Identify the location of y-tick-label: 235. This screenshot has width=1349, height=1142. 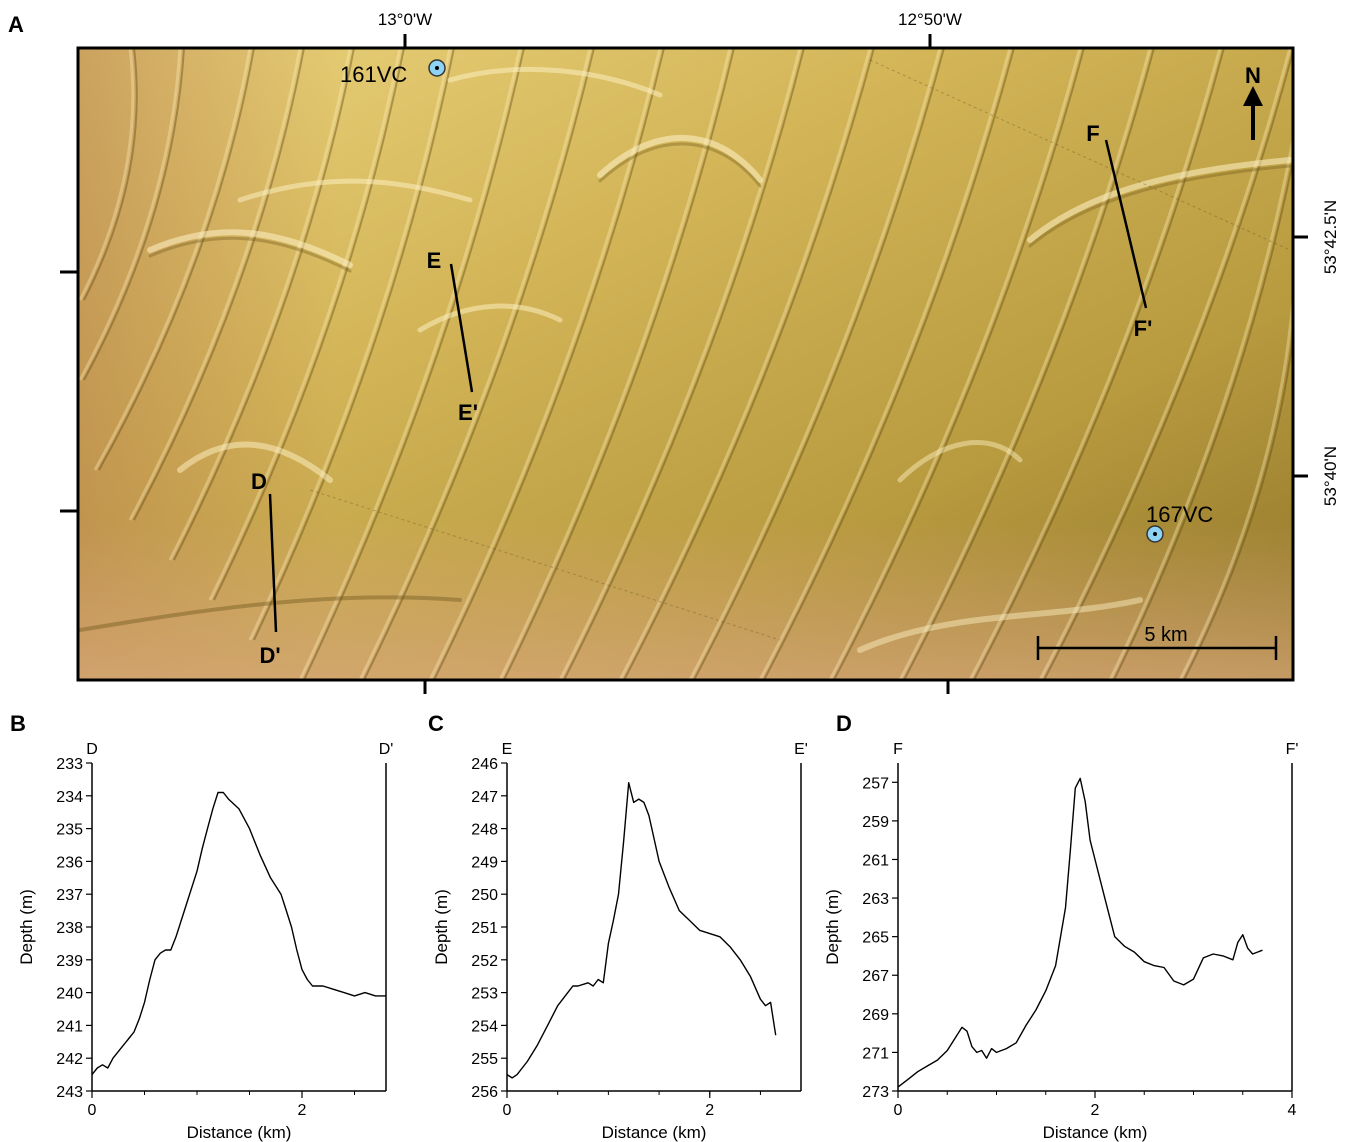
(69, 830).